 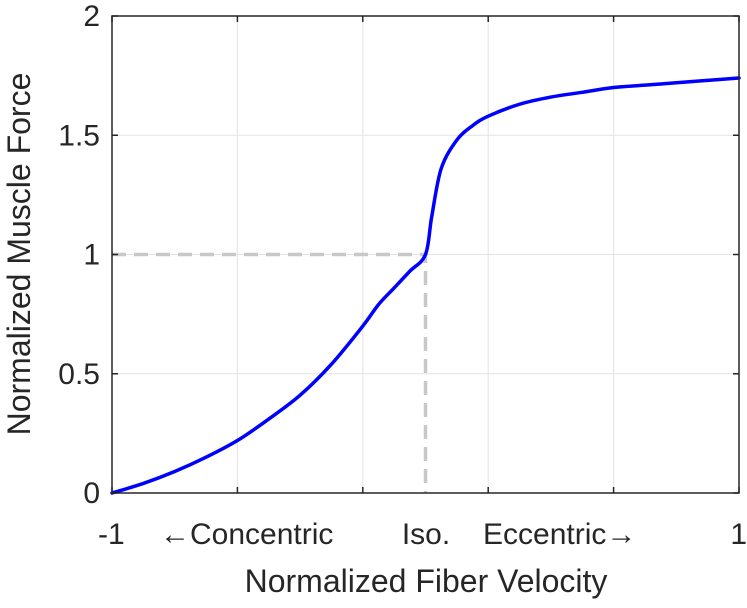 I want to click on y-tick-label: 0, so click(x=91, y=493).